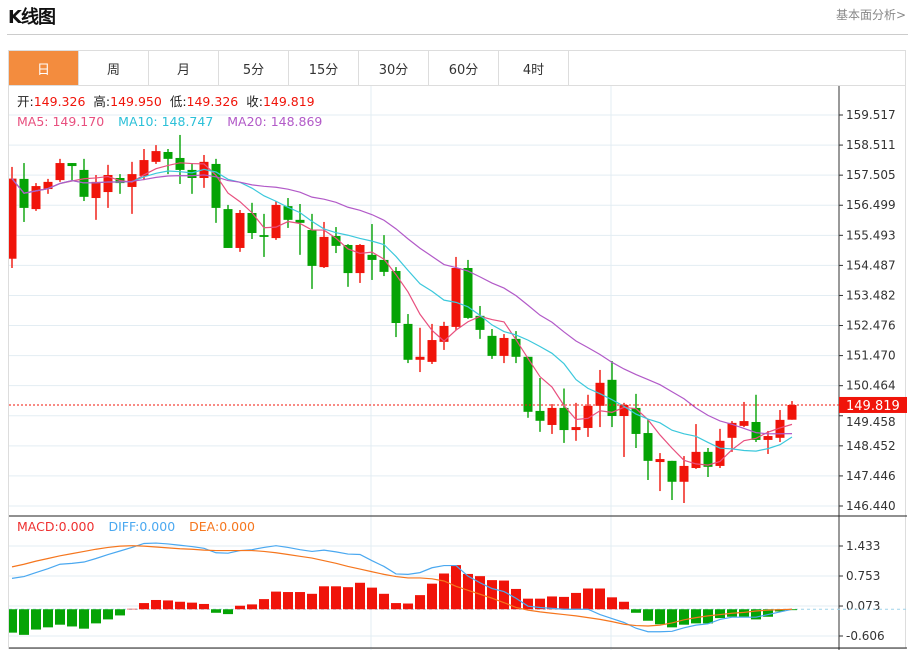 The width and height of the screenshot is (910, 650). Describe the element at coordinates (457, 34) in the screenshot. I see `divider` at that location.